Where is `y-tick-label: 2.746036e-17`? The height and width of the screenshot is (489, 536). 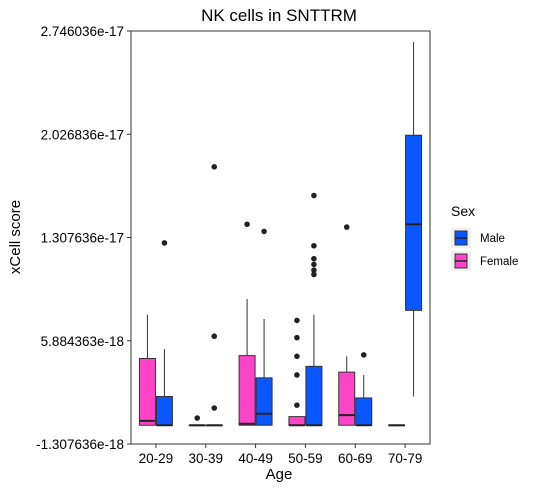
y-tick-label: 2.746036e-17 is located at coordinates (82, 31).